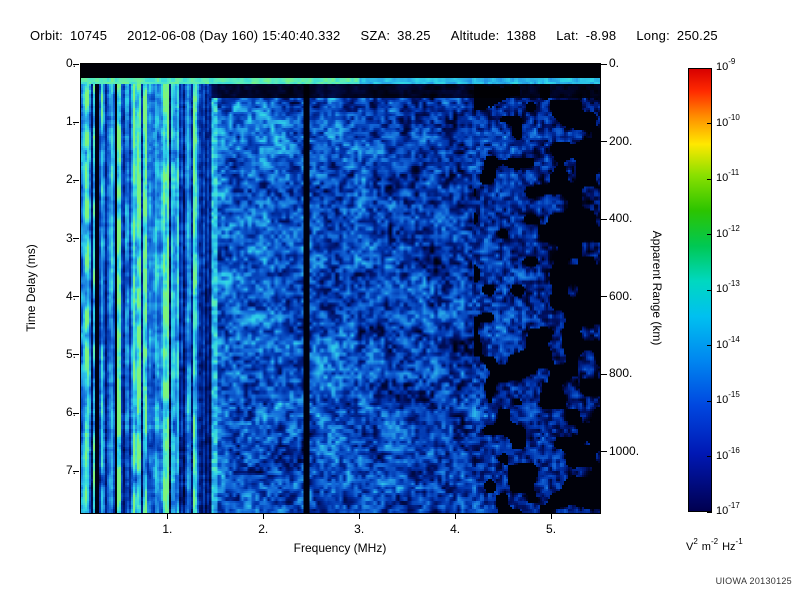 The image size is (800, 600). Describe the element at coordinates (70, 412) in the screenshot. I see `y-left-tick-label: 6.` at that location.